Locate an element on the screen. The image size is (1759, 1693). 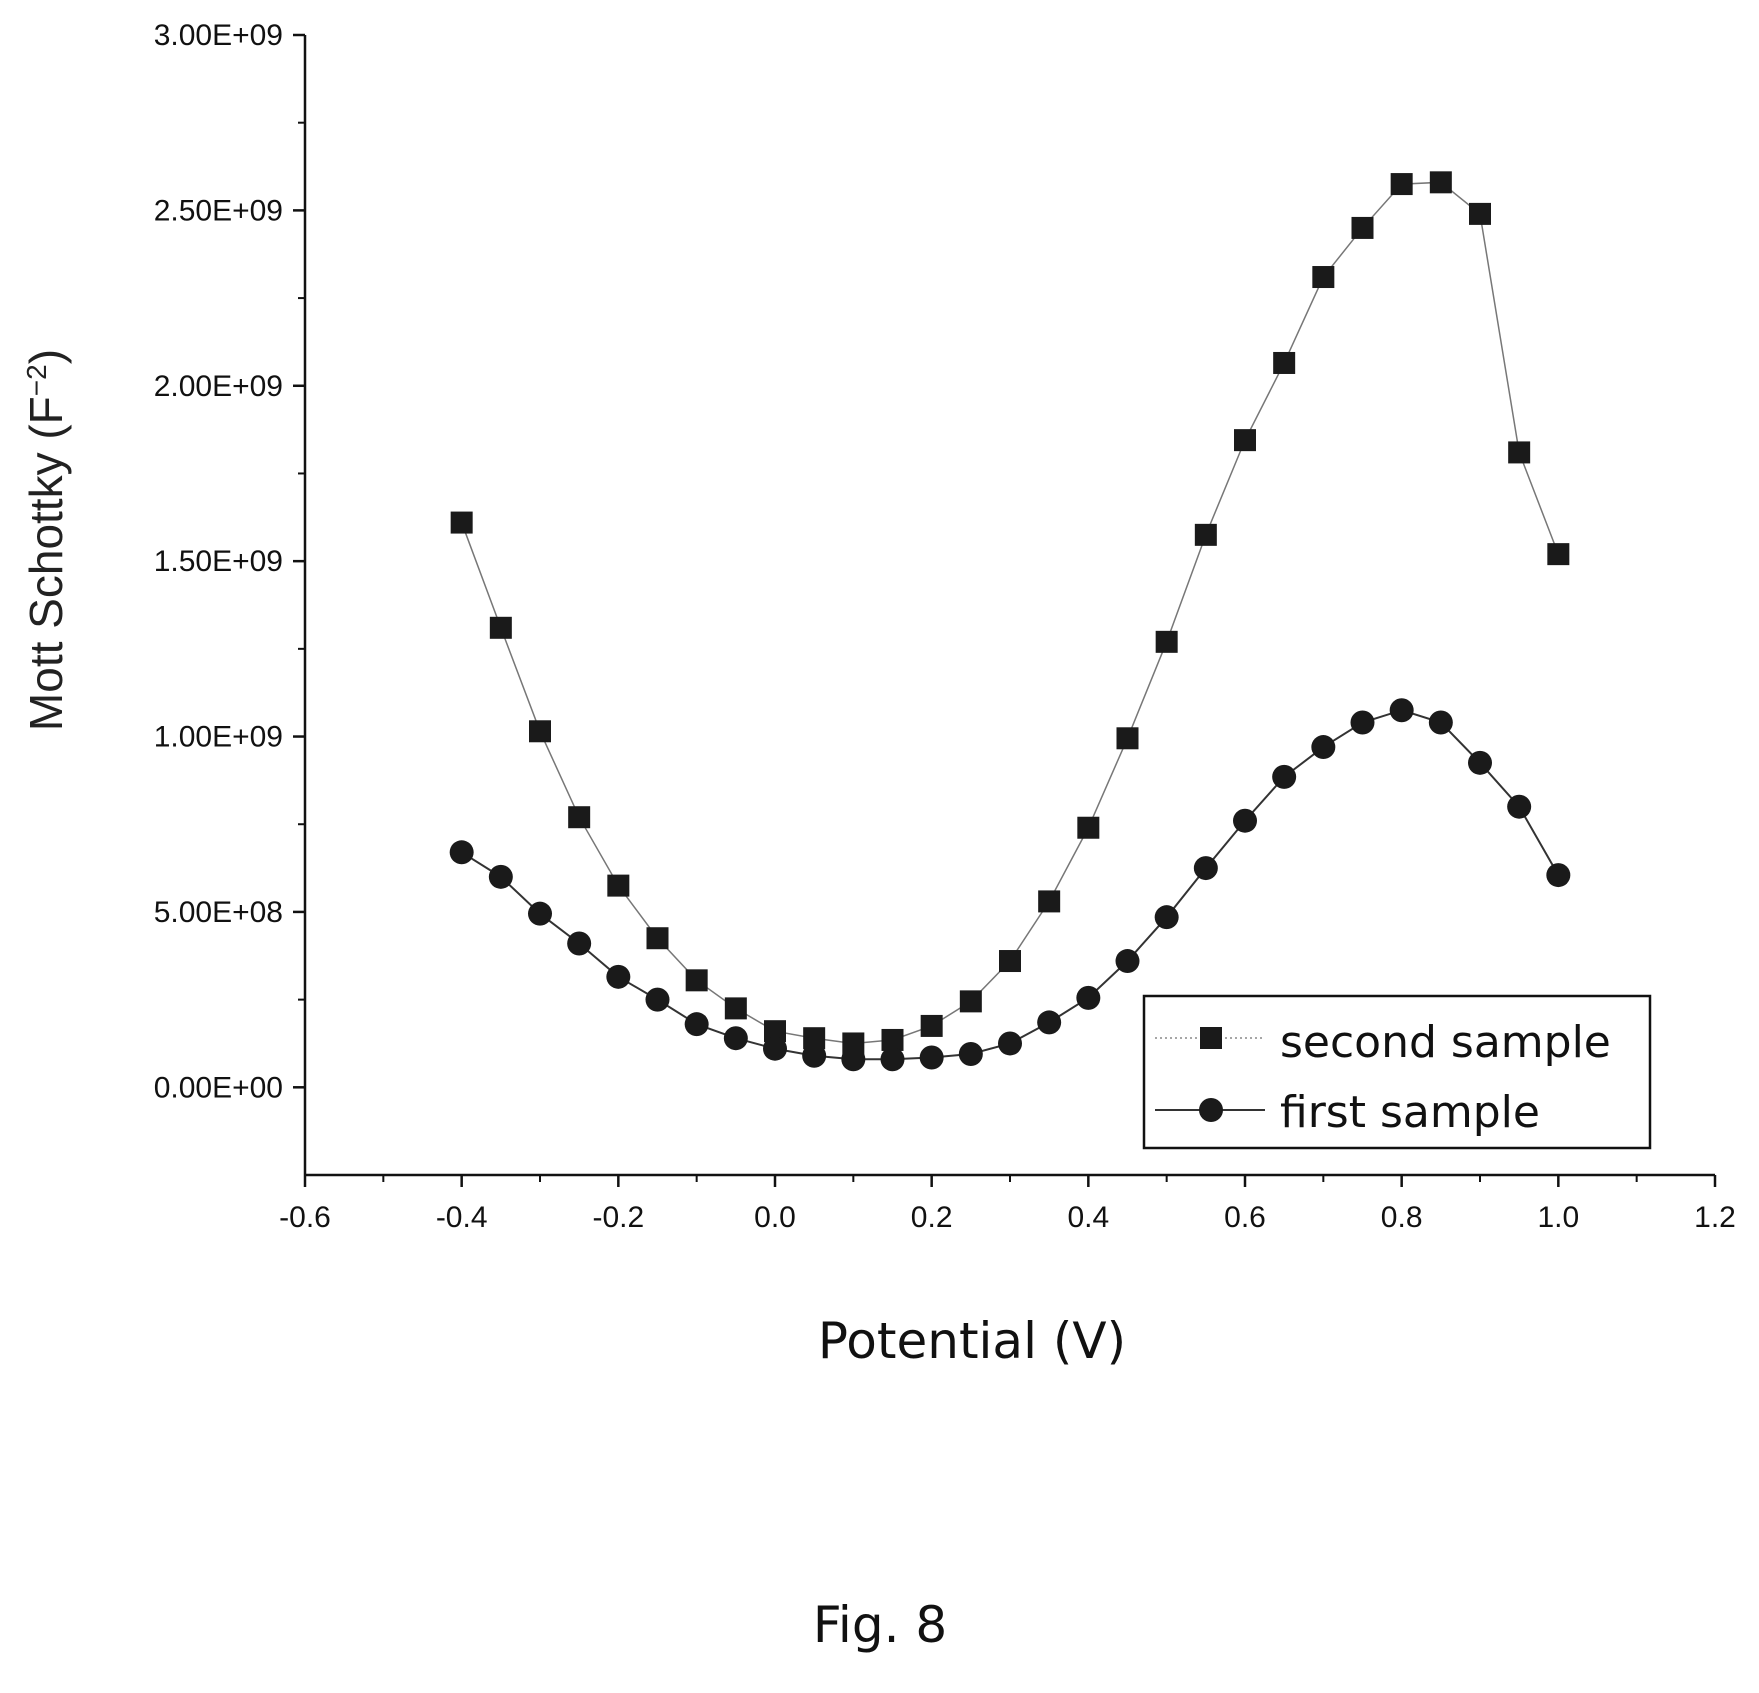
legend-marker-circle is located at coordinates (1211, 1110).